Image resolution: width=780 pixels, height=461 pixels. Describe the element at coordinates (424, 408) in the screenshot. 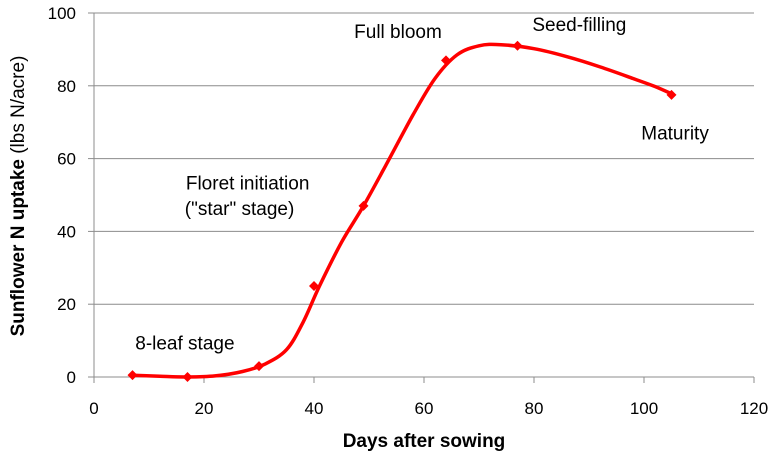

I see `x-tick-label: 60` at that location.